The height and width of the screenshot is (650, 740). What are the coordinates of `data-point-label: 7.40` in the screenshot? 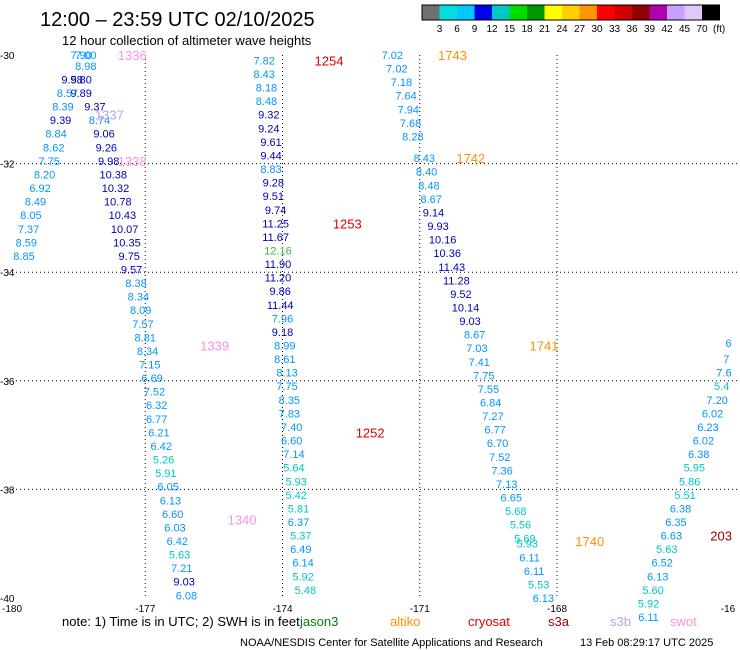 It's located at (291, 428).